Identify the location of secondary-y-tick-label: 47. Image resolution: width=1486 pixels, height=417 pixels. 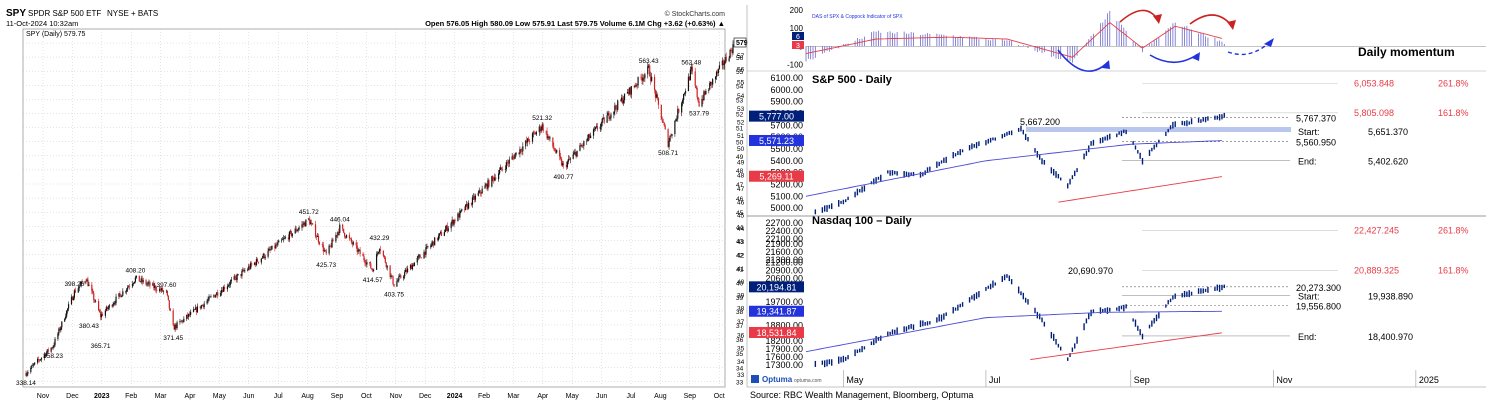
(741, 189).